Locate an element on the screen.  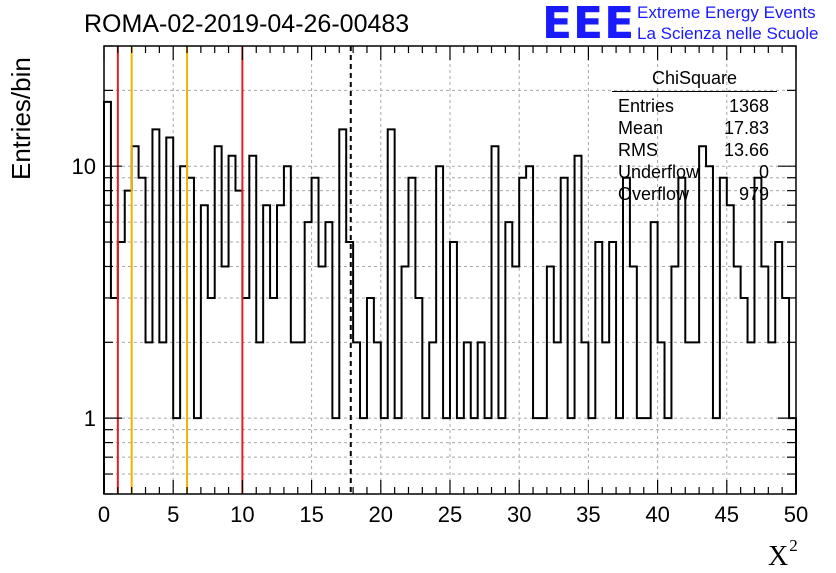
stats-label: RMS is located at coordinates (638, 150).